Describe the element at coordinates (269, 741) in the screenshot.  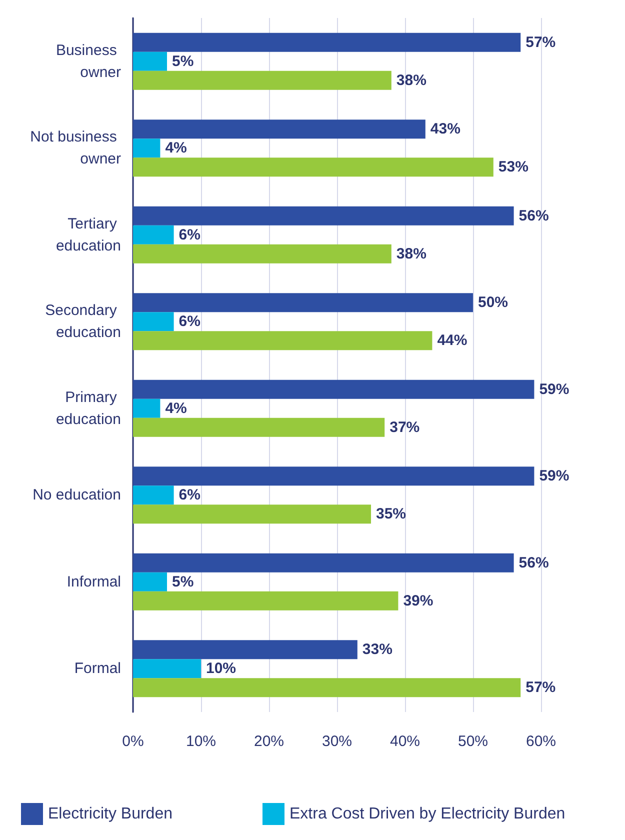
I see `x-tick-label: 20%` at that location.